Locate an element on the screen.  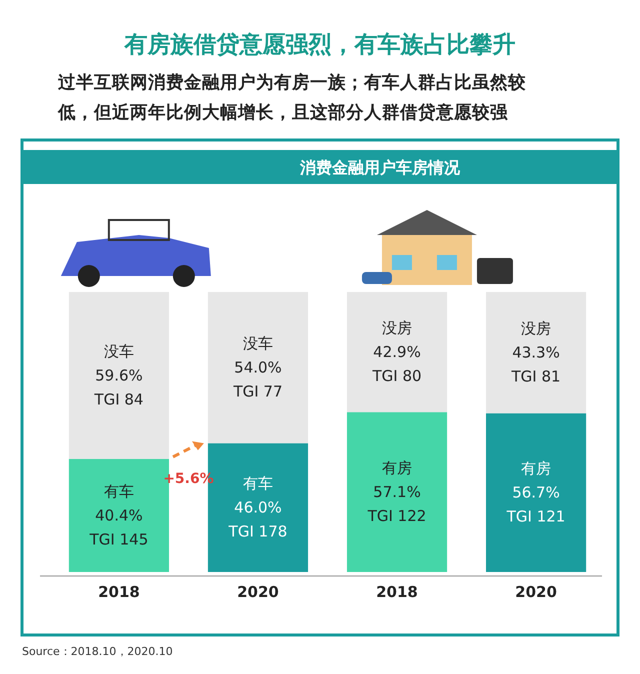
data-label: 没车 54.0% TGI 77 is located at coordinates (257, 367).